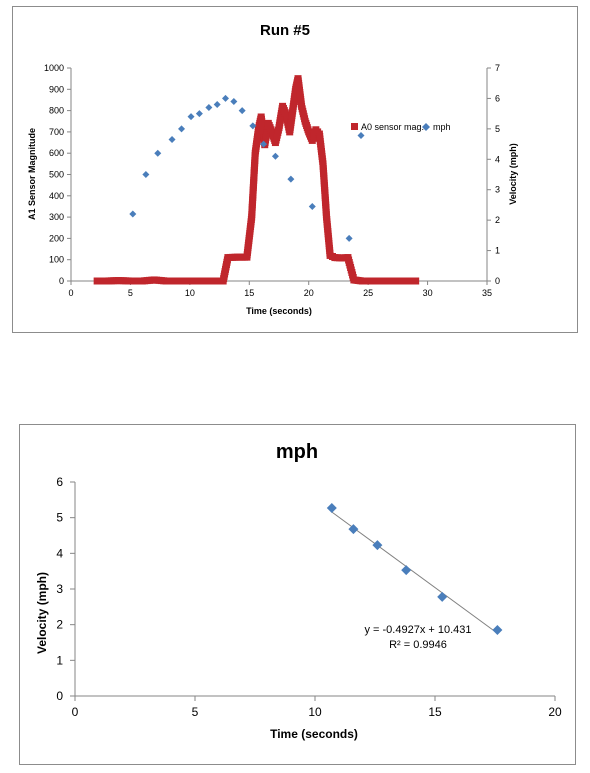  I want to click on y-tick-label: 200, so click(56, 238).